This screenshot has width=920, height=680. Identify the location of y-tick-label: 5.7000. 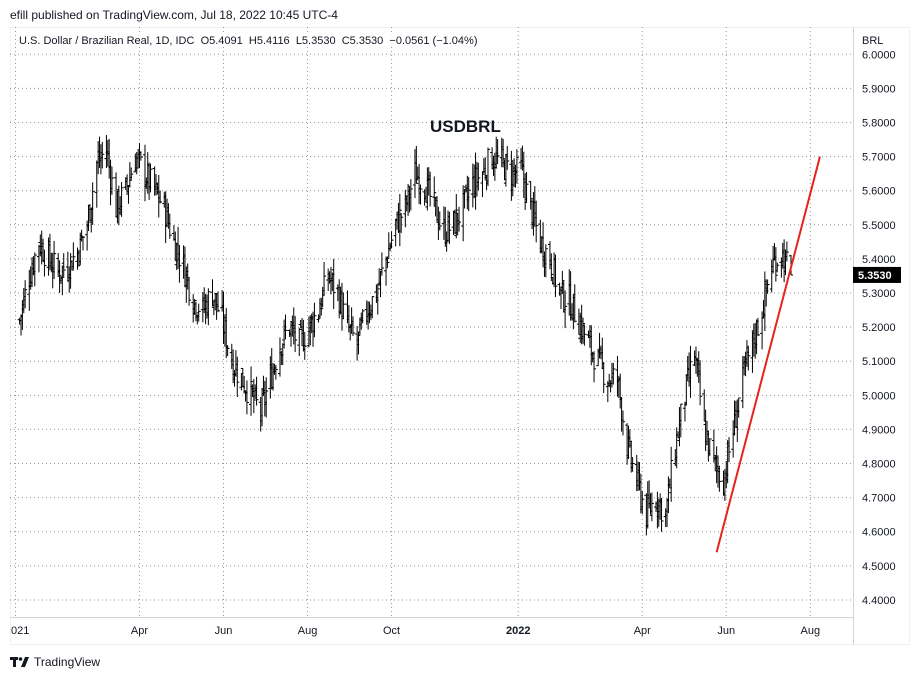
(879, 158).